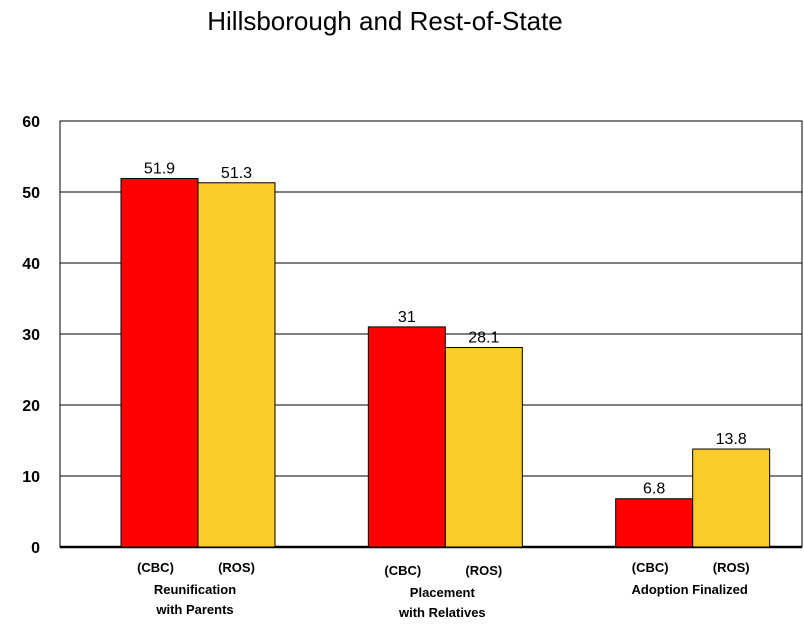  Describe the element at coordinates (31, 406) in the screenshot. I see `y-tick-label: 20` at that location.